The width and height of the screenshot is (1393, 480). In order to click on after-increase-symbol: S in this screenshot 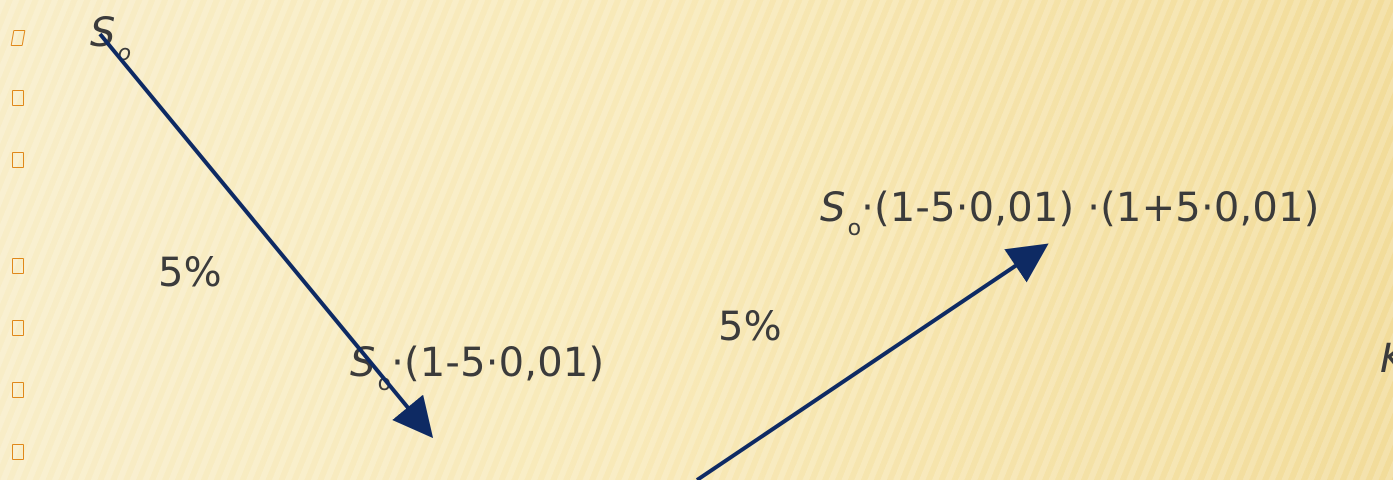, I will do `click(833, 208)`.